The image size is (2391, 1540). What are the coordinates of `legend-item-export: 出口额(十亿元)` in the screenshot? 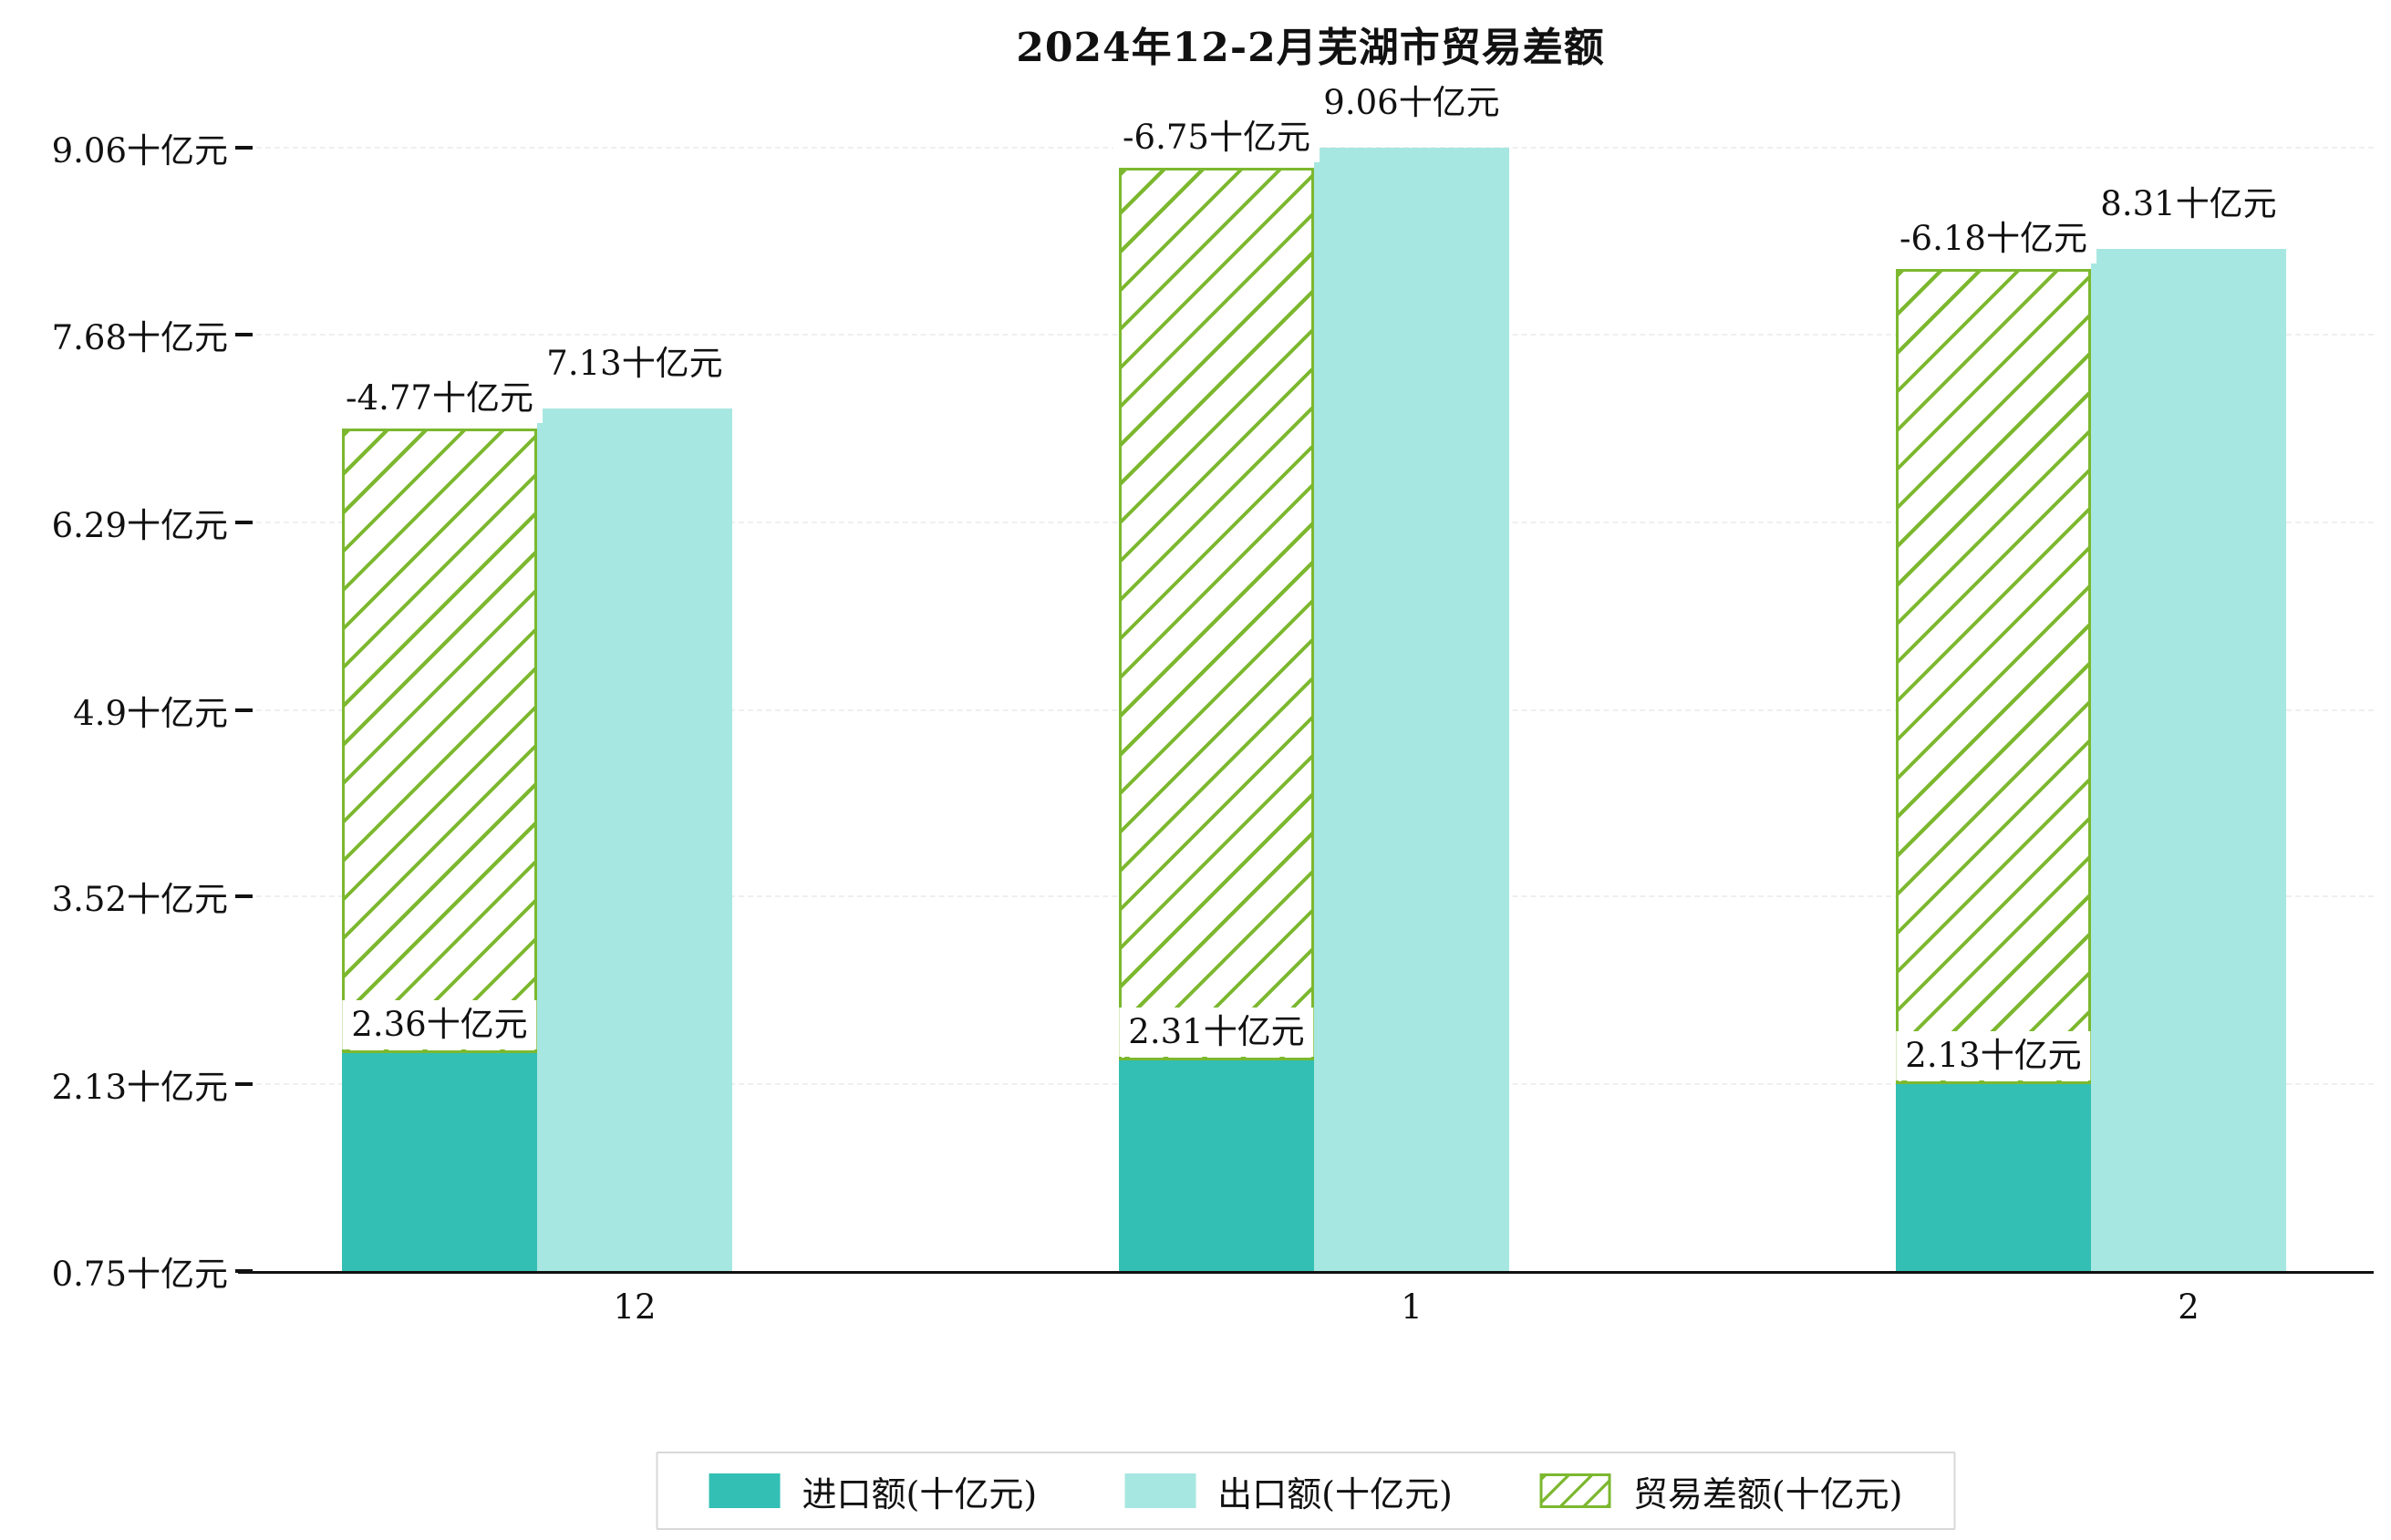 It's located at (1289, 1491).